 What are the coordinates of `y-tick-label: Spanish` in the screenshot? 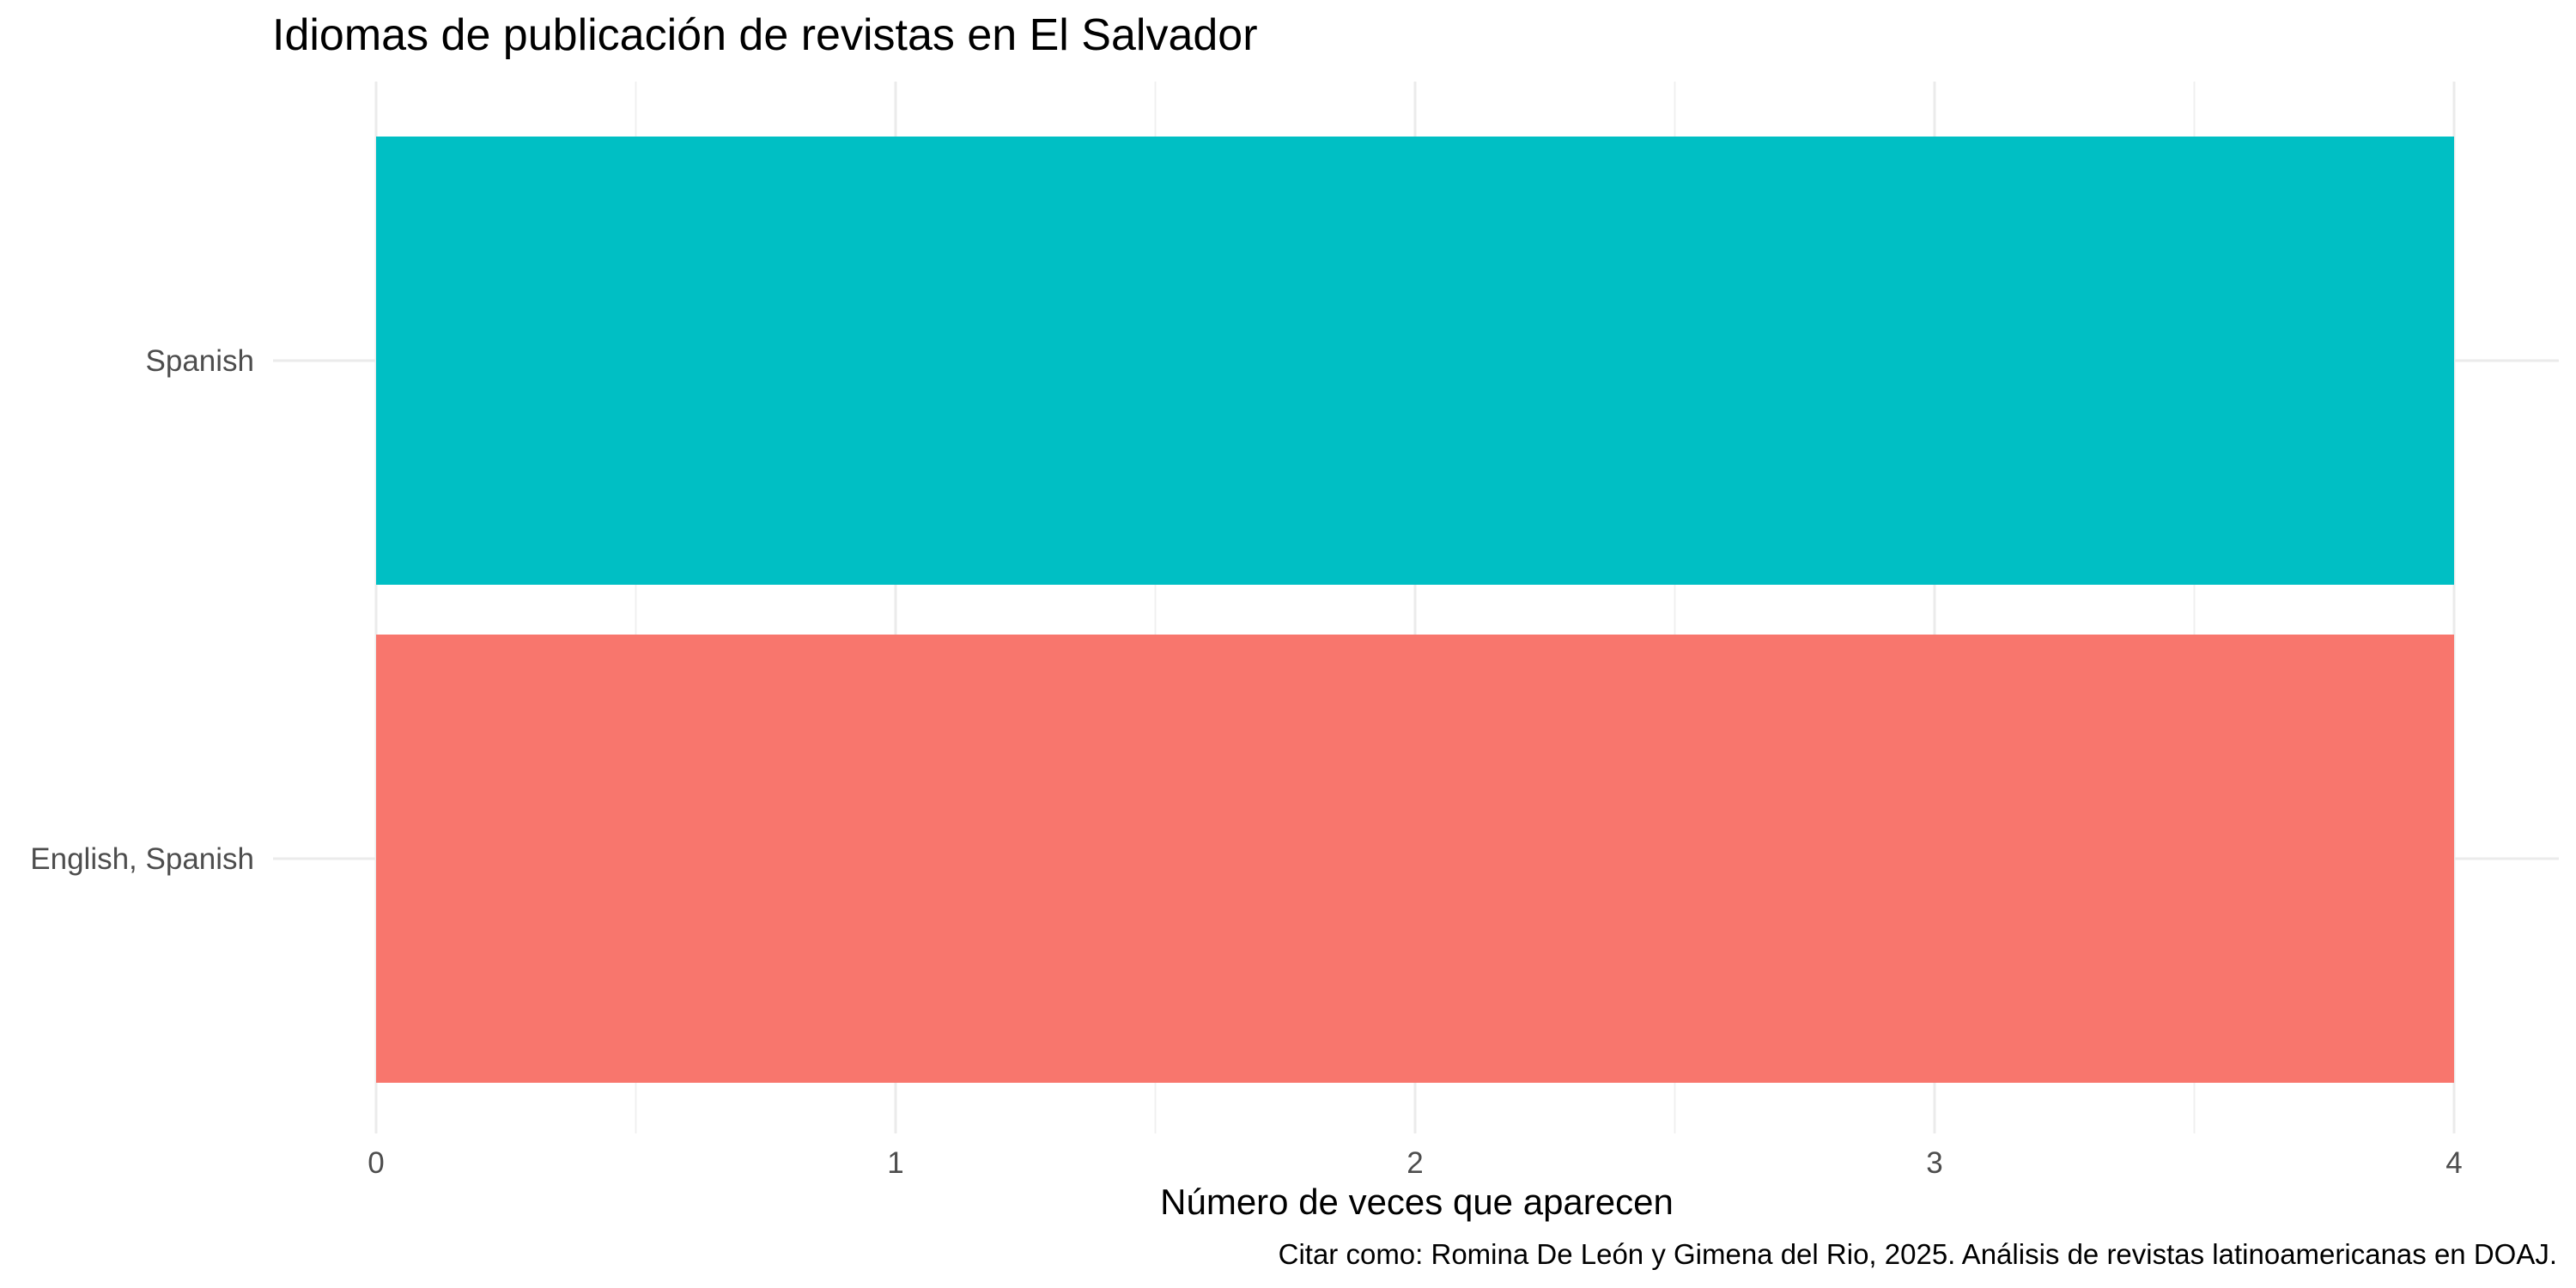 It's located at (200, 361).